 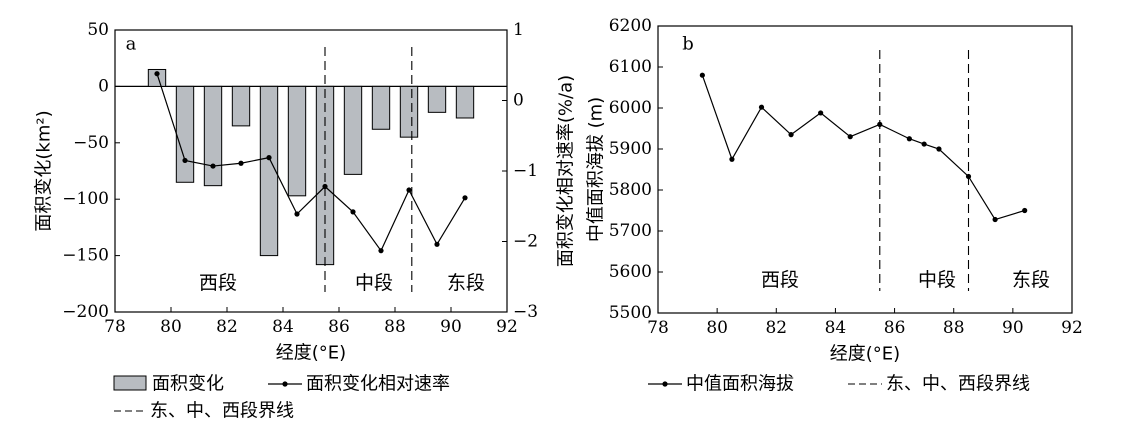 I want to click on legend-a-bar-label: 面积变化, so click(x=188, y=384).